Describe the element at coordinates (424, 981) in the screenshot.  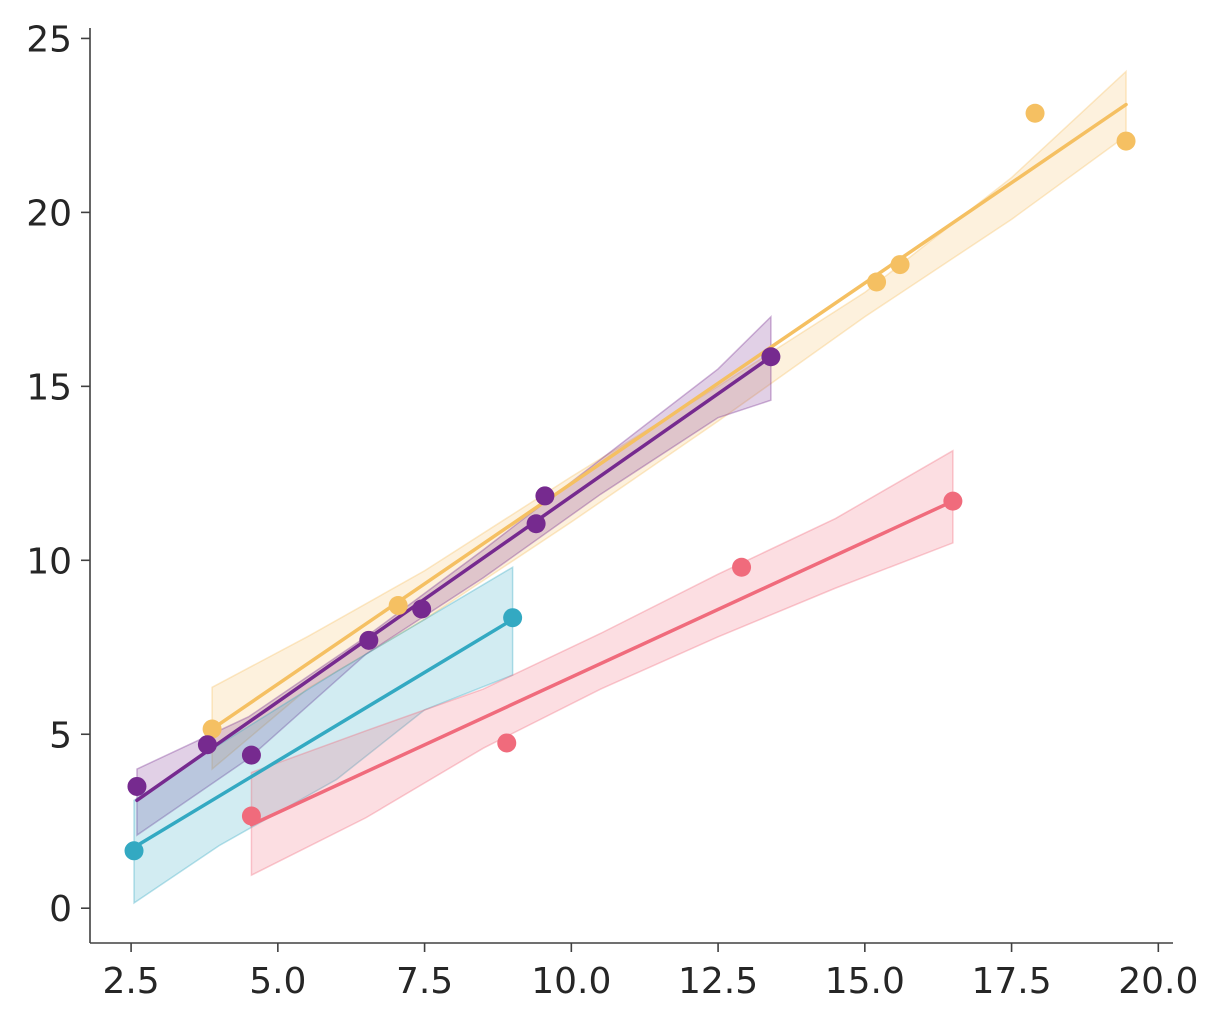
I see `x-tick-label: 7.5` at that location.